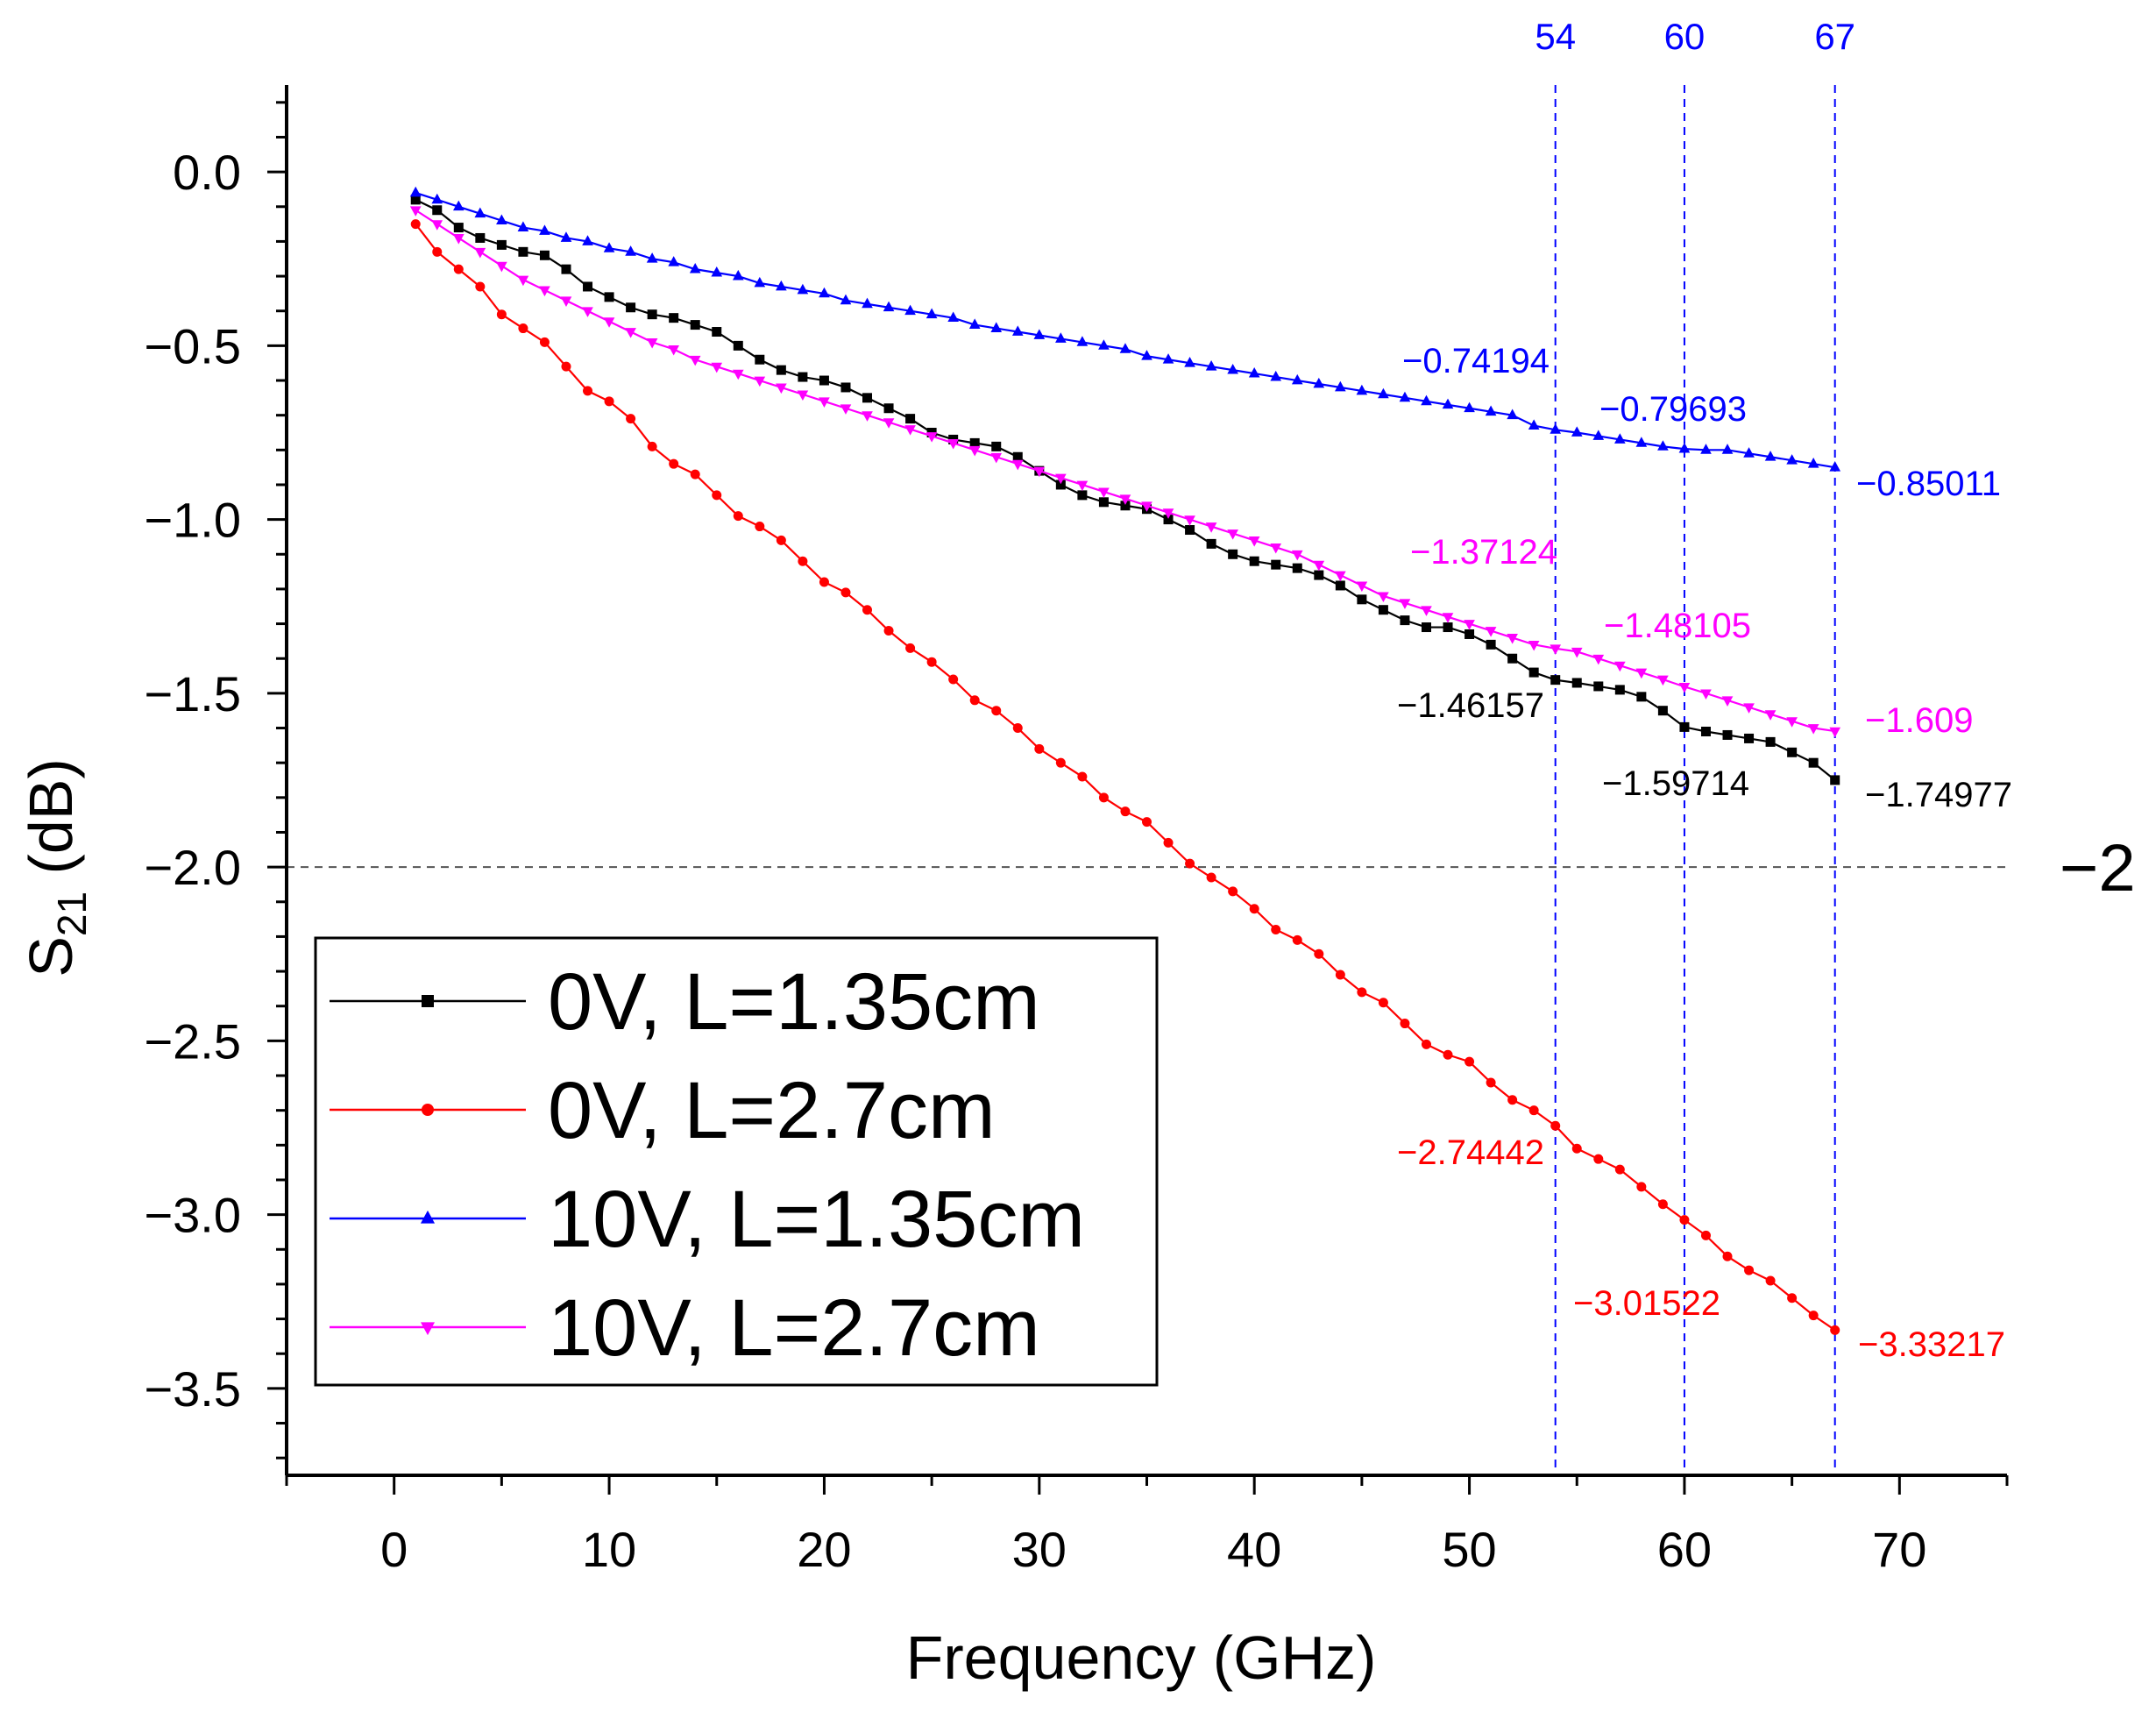 The image size is (2156, 1712). Describe the element at coordinates (1471, 706) in the screenshot. I see `data-label: −1.46157` at that location.